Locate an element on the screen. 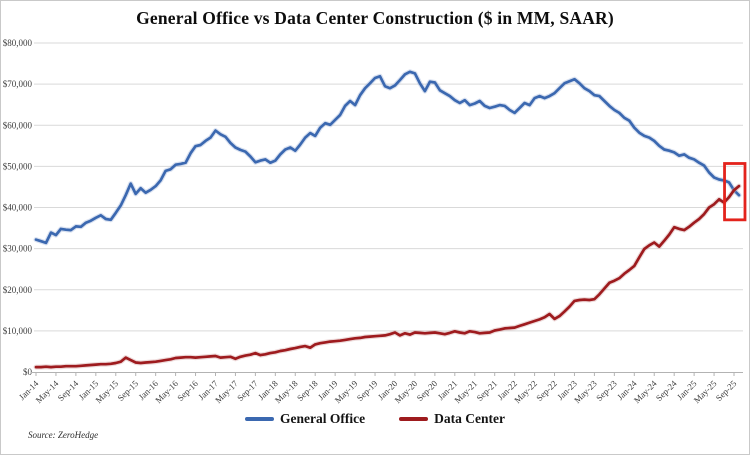  legend-label-data-center: Data Center is located at coordinates (469, 418).